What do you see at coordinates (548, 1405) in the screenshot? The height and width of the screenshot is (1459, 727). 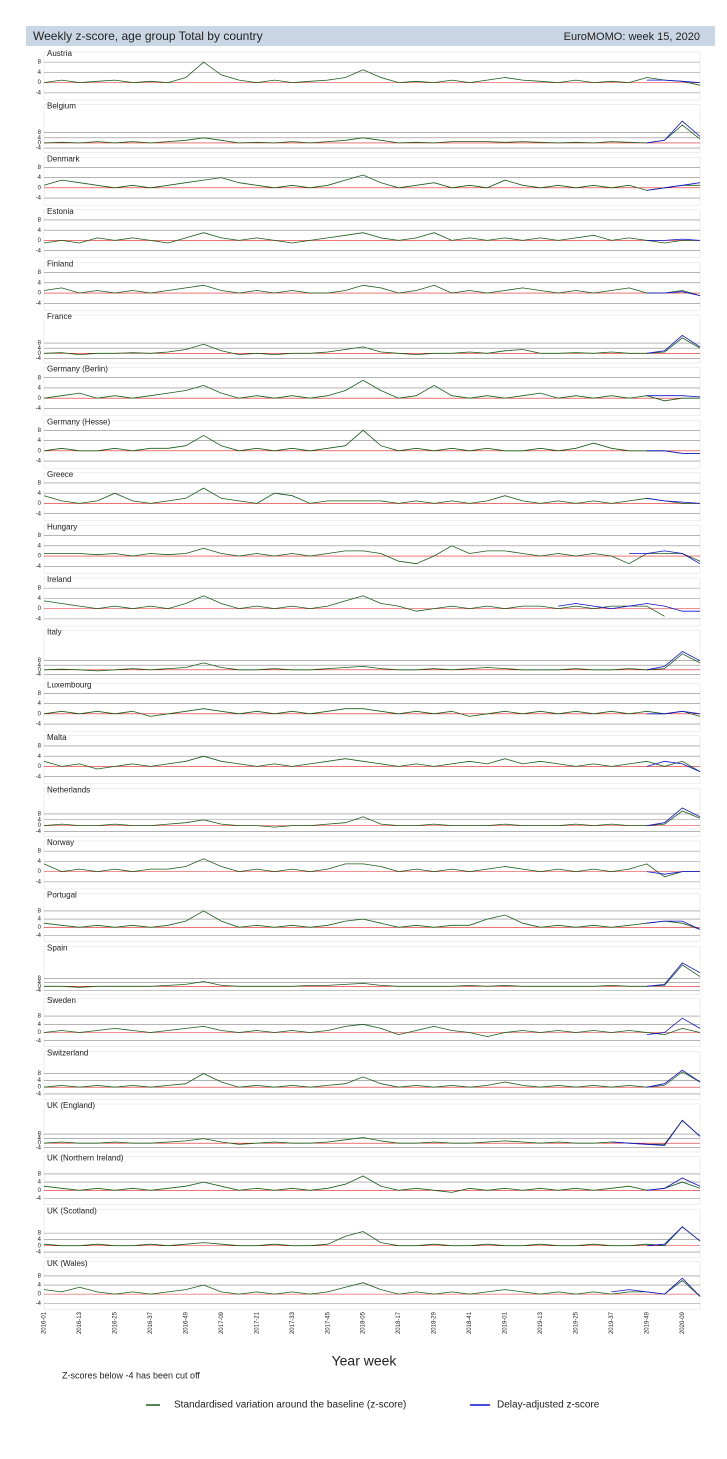 I see `legend-label: Delay-adjusted z-score` at bounding box center [548, 1405].